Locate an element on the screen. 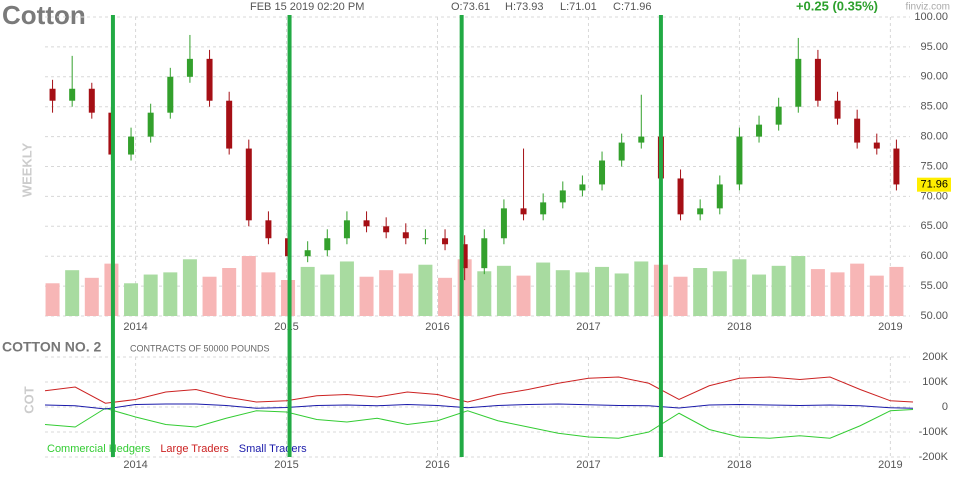  y-tick-label: 55.00 is located at coordinates (934, 286).